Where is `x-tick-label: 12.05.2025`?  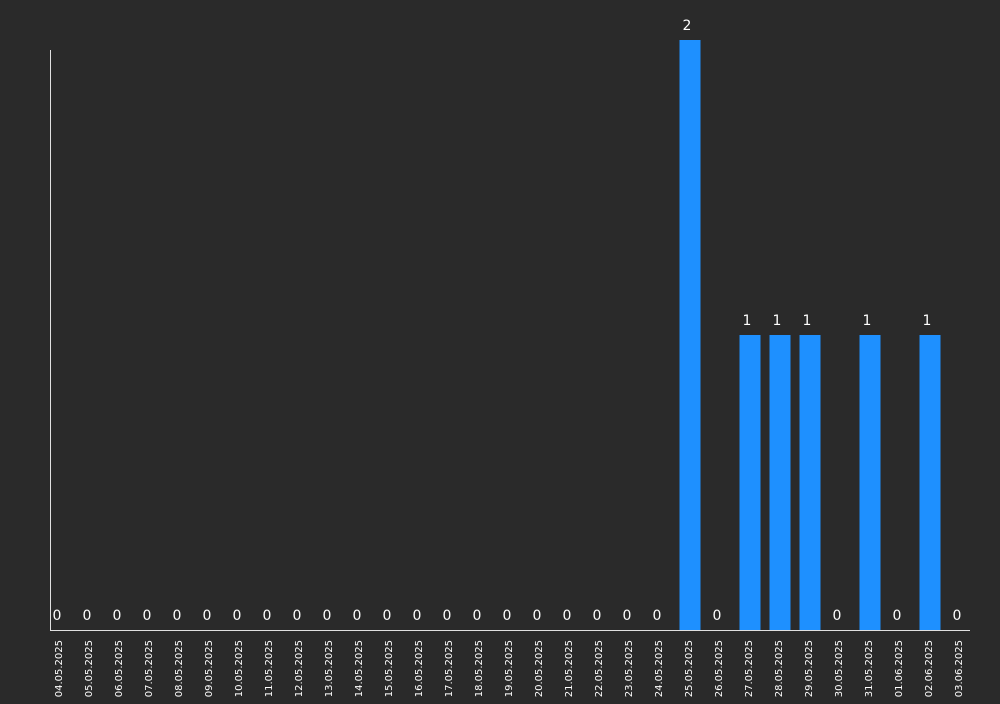 x-tick-label: 12.05.2025 is located at coordinates (299, 668).